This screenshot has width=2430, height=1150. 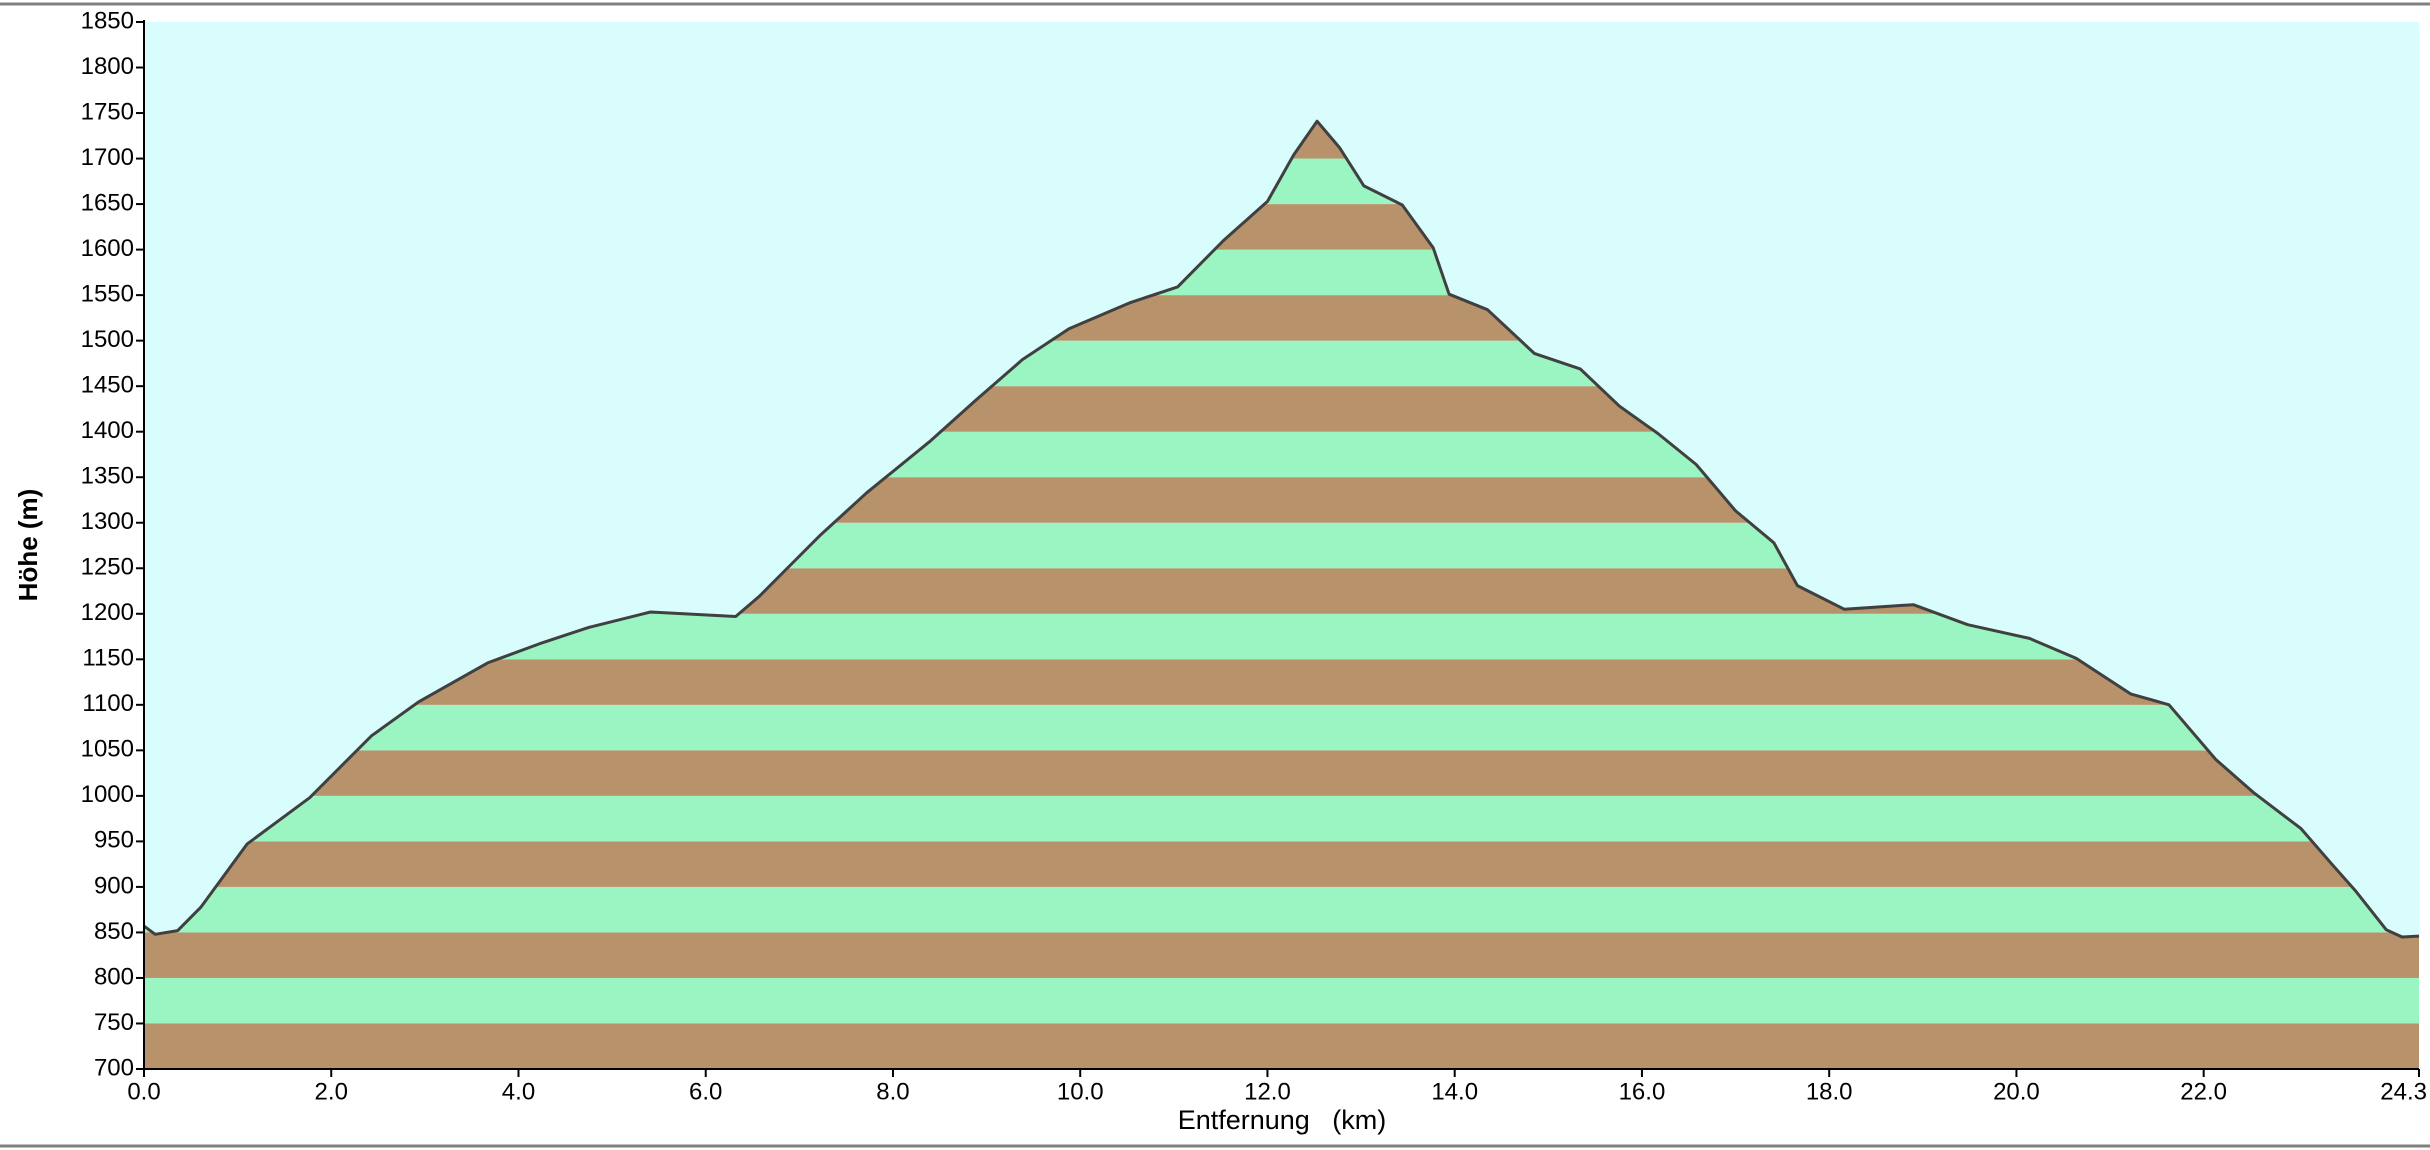 I want to click on x-tick-label: 18.0, so click(x=1829, y=1091).